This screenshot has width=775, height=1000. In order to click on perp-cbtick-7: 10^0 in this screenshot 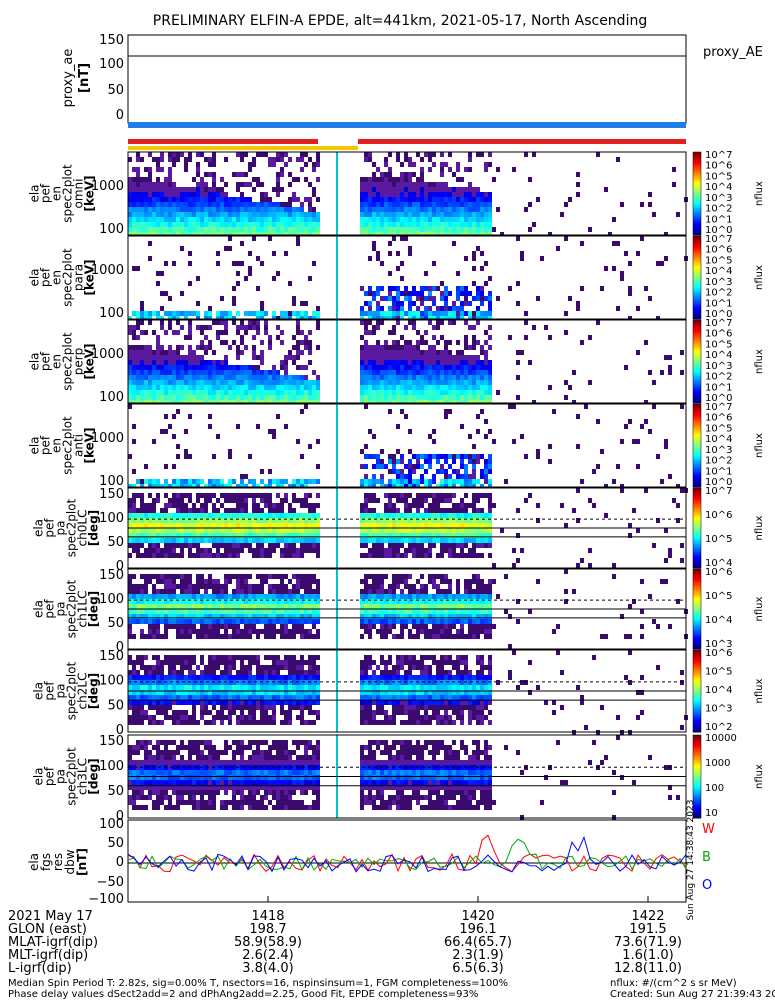, I will do `click(718, 398)`.